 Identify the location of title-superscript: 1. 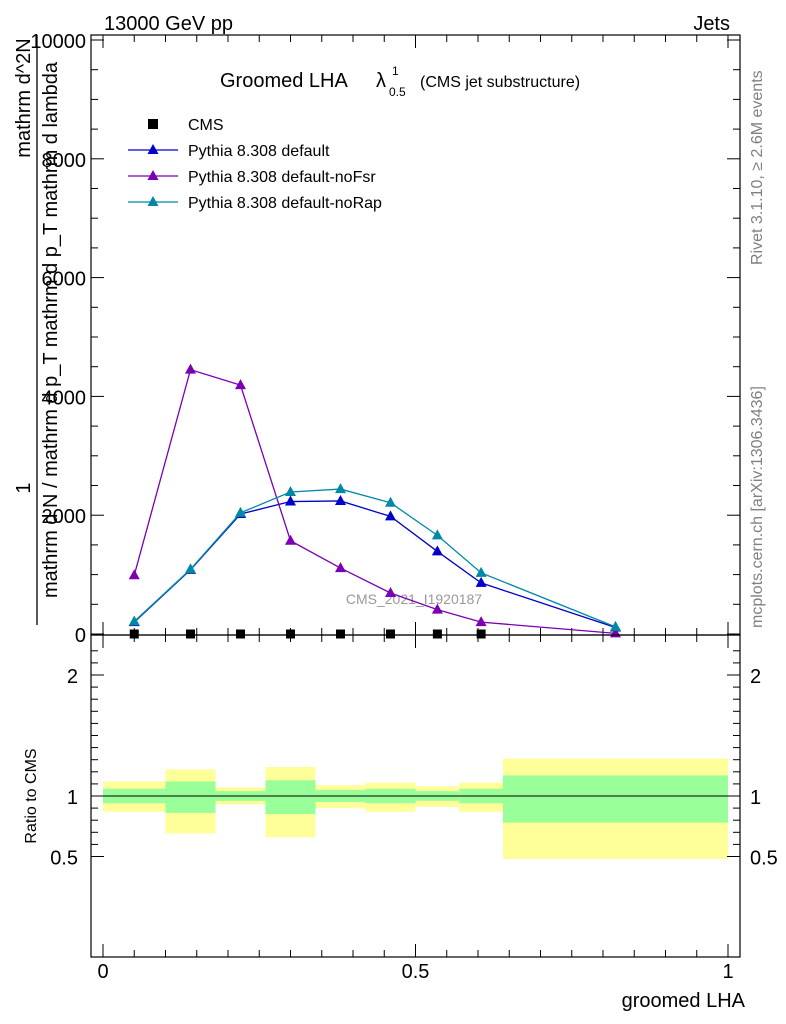
(395, 71).